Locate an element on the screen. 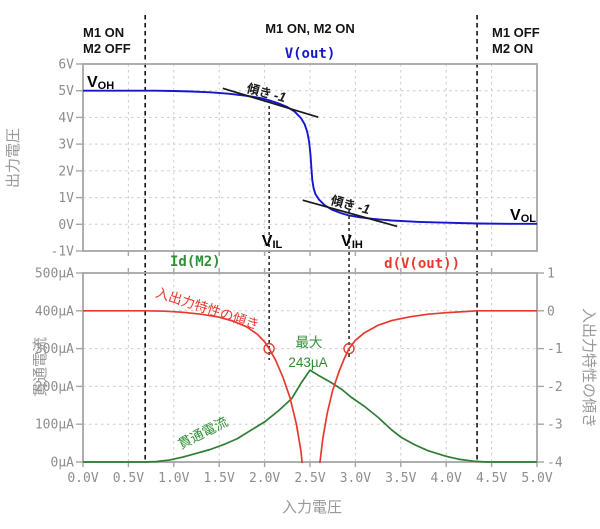  y-tick-label: 5V is located at coordinates (66, 91).